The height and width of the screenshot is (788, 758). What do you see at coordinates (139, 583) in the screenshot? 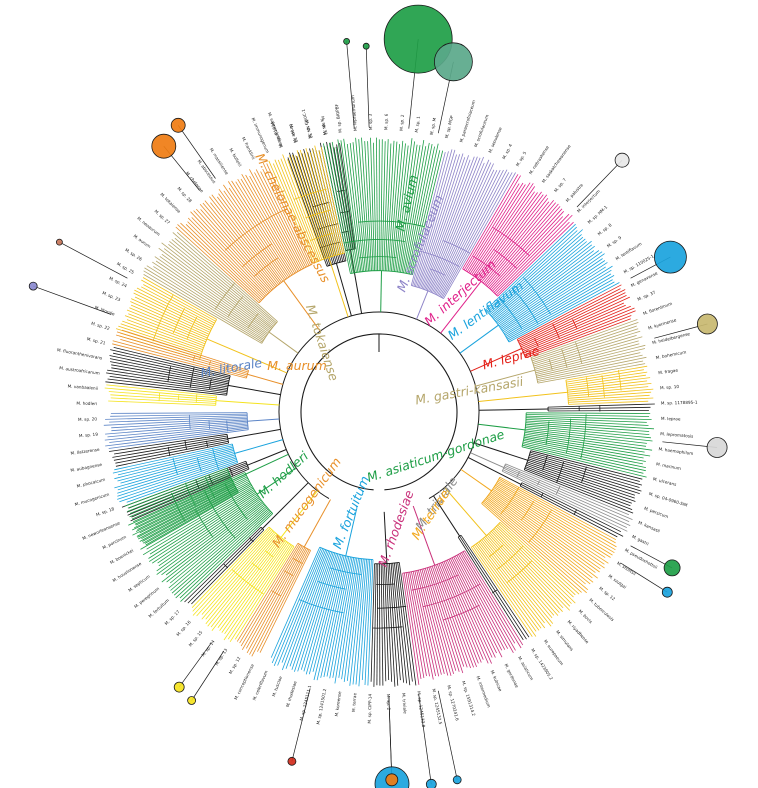
I see `tip-label: M. septicum` at bounding box center [139, 583].